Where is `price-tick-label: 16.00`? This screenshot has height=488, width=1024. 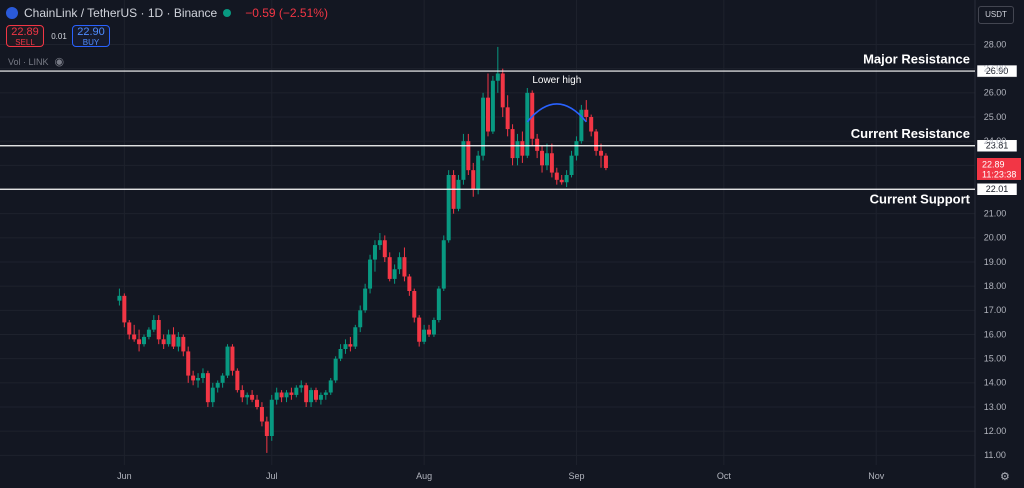 price-tick-label: 16.00 is located at coordinates (995, 334).